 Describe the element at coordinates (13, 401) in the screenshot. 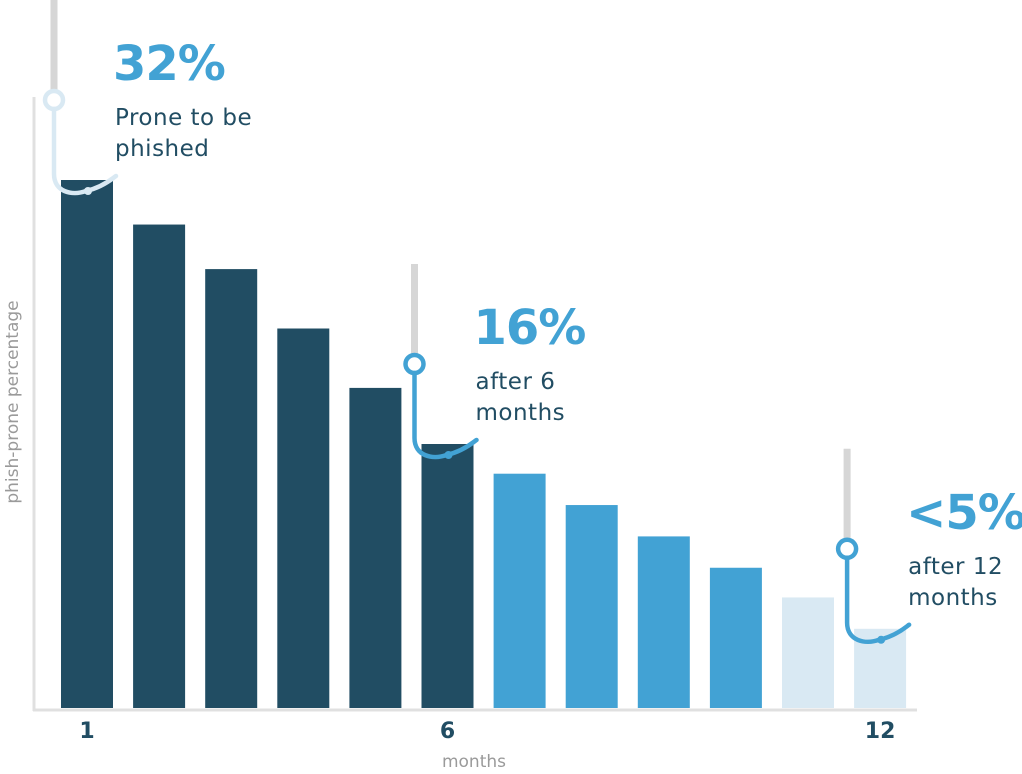

I see `y-axis-label: phish-prone percentage` at that location.